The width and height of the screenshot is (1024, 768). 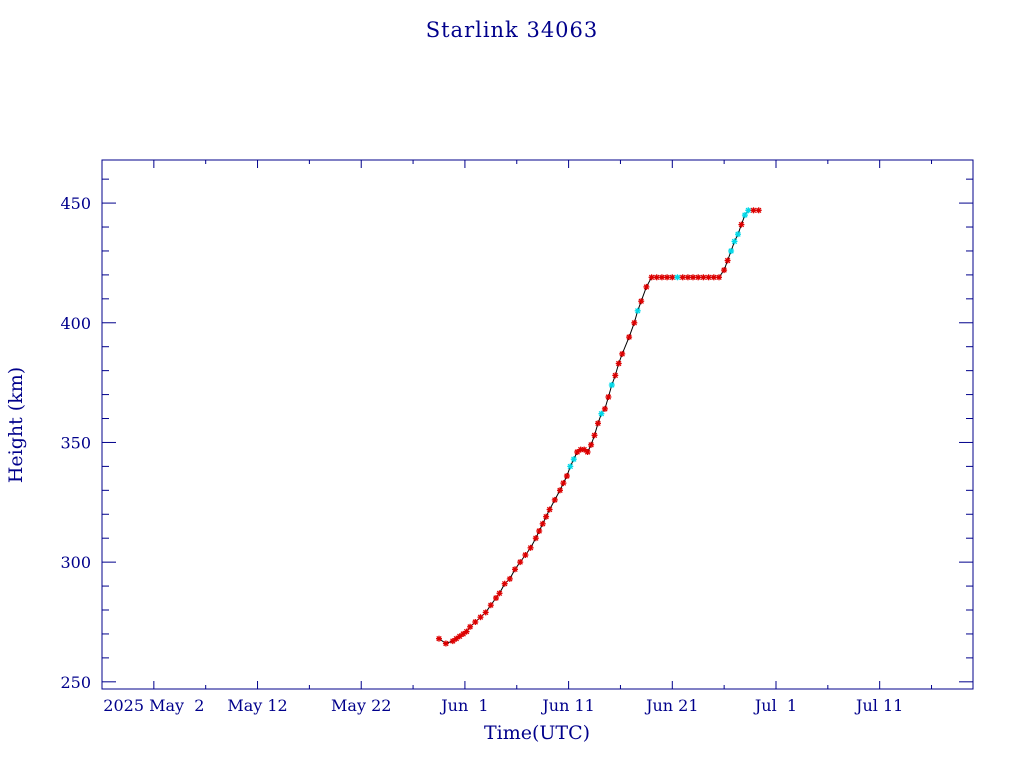 What do you see at coordinates (75, 203) in the screenshot?
I see `y-tick-label: 450` at bounding box center [75, 203].